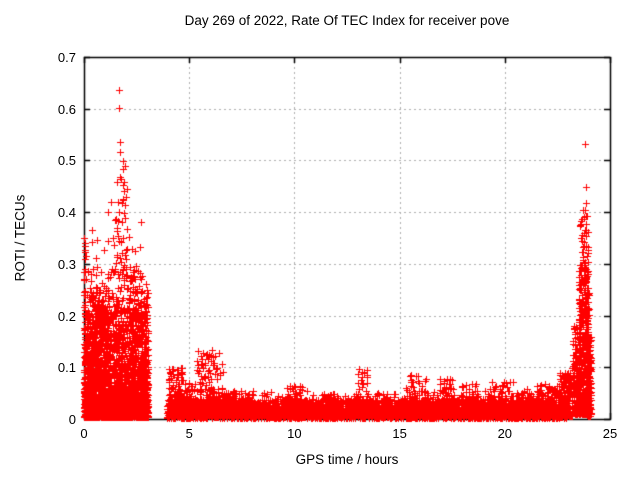  I want to click on x-tick-label: 5, so click(189, 433).